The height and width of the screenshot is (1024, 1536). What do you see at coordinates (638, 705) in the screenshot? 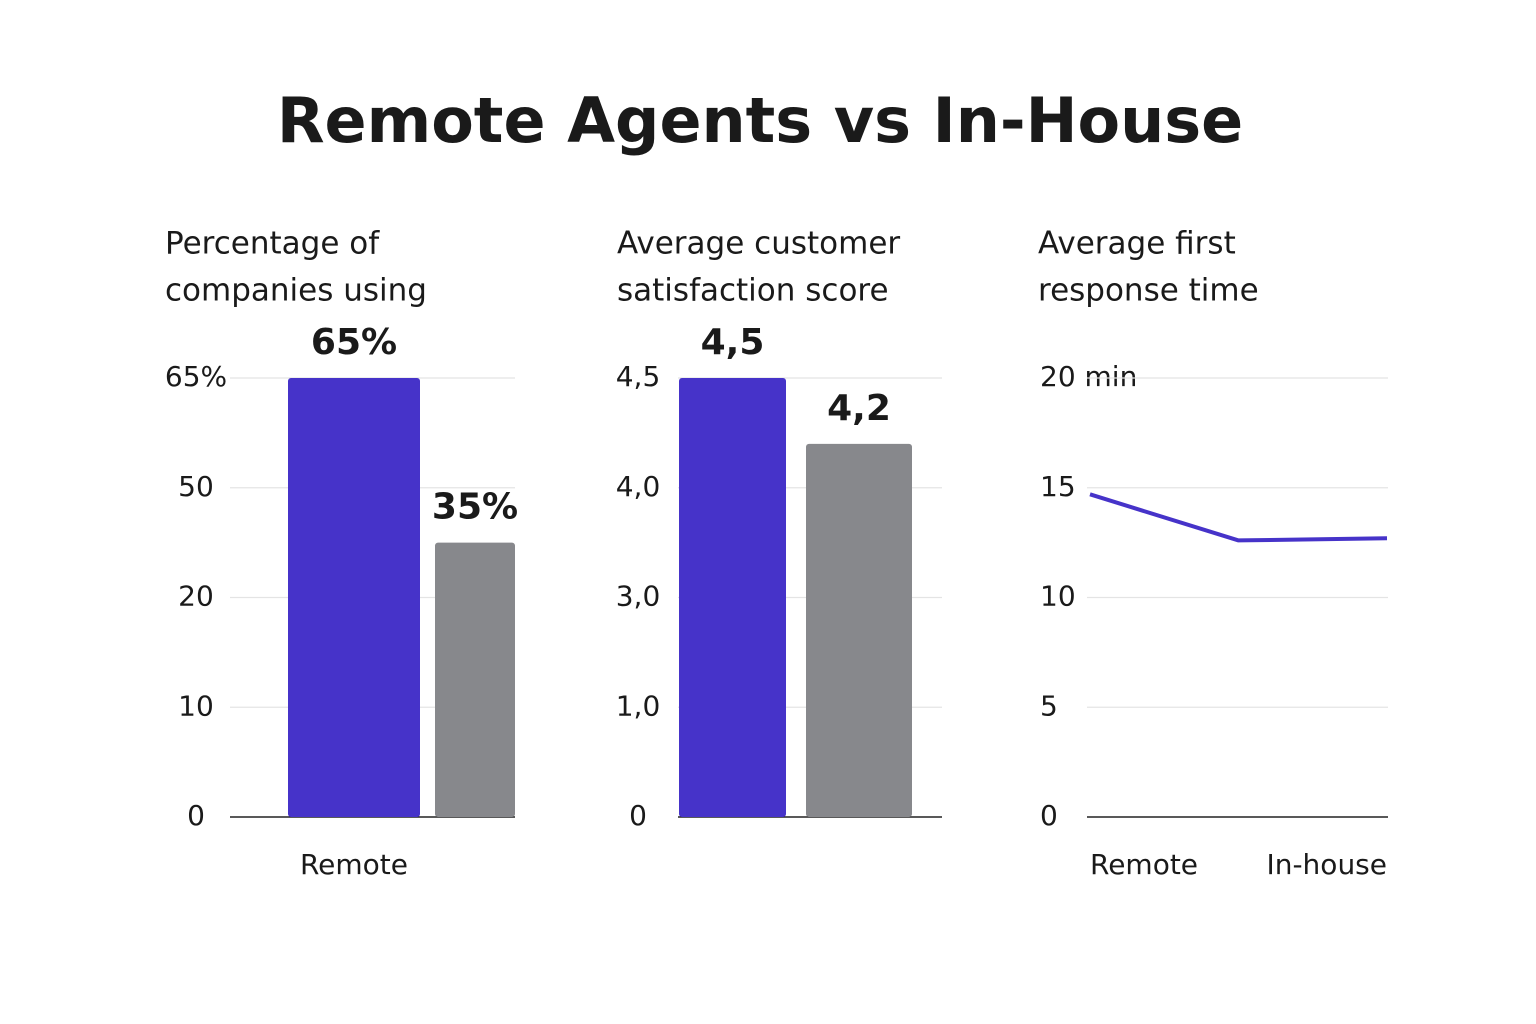
I see `y-tick-label: 1,0` at bounding box center [638, 705].